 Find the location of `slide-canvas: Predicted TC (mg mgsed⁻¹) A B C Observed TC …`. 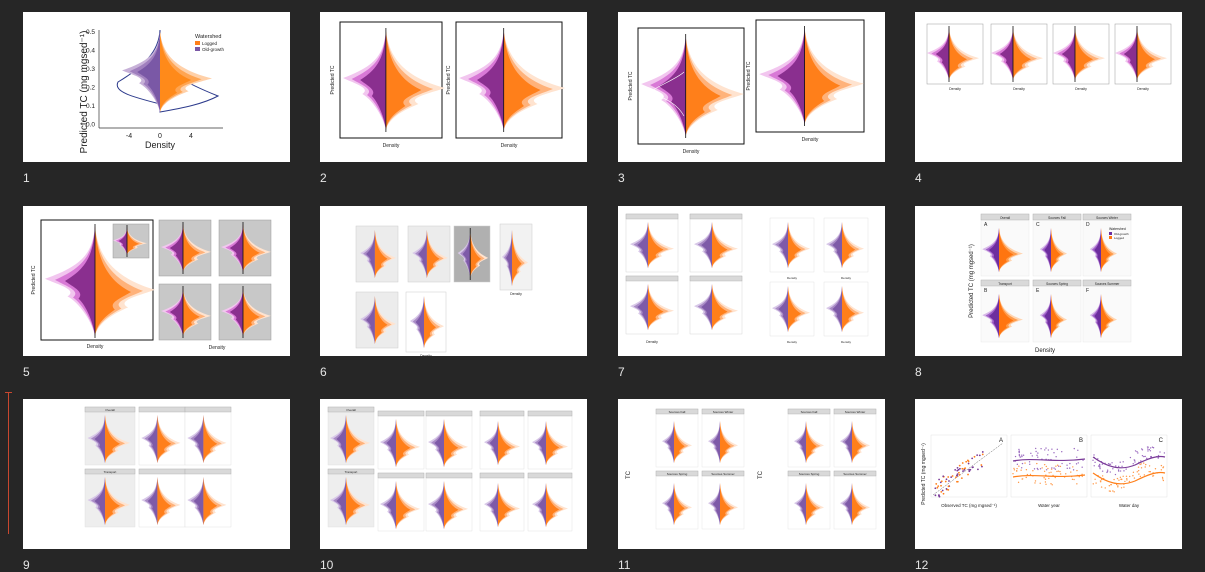

slide-canvas: Predicted TC (mg mgsed⁻¹) A B C Observed TC … is located at coordinates (1048, 474).